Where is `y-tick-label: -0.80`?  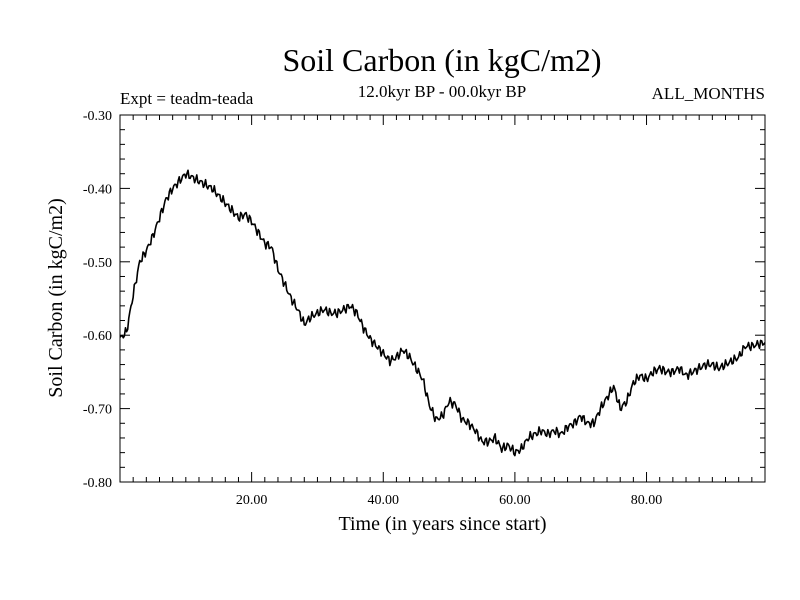
y-tick-label: -0.80 is located at coordinates (97, 483).